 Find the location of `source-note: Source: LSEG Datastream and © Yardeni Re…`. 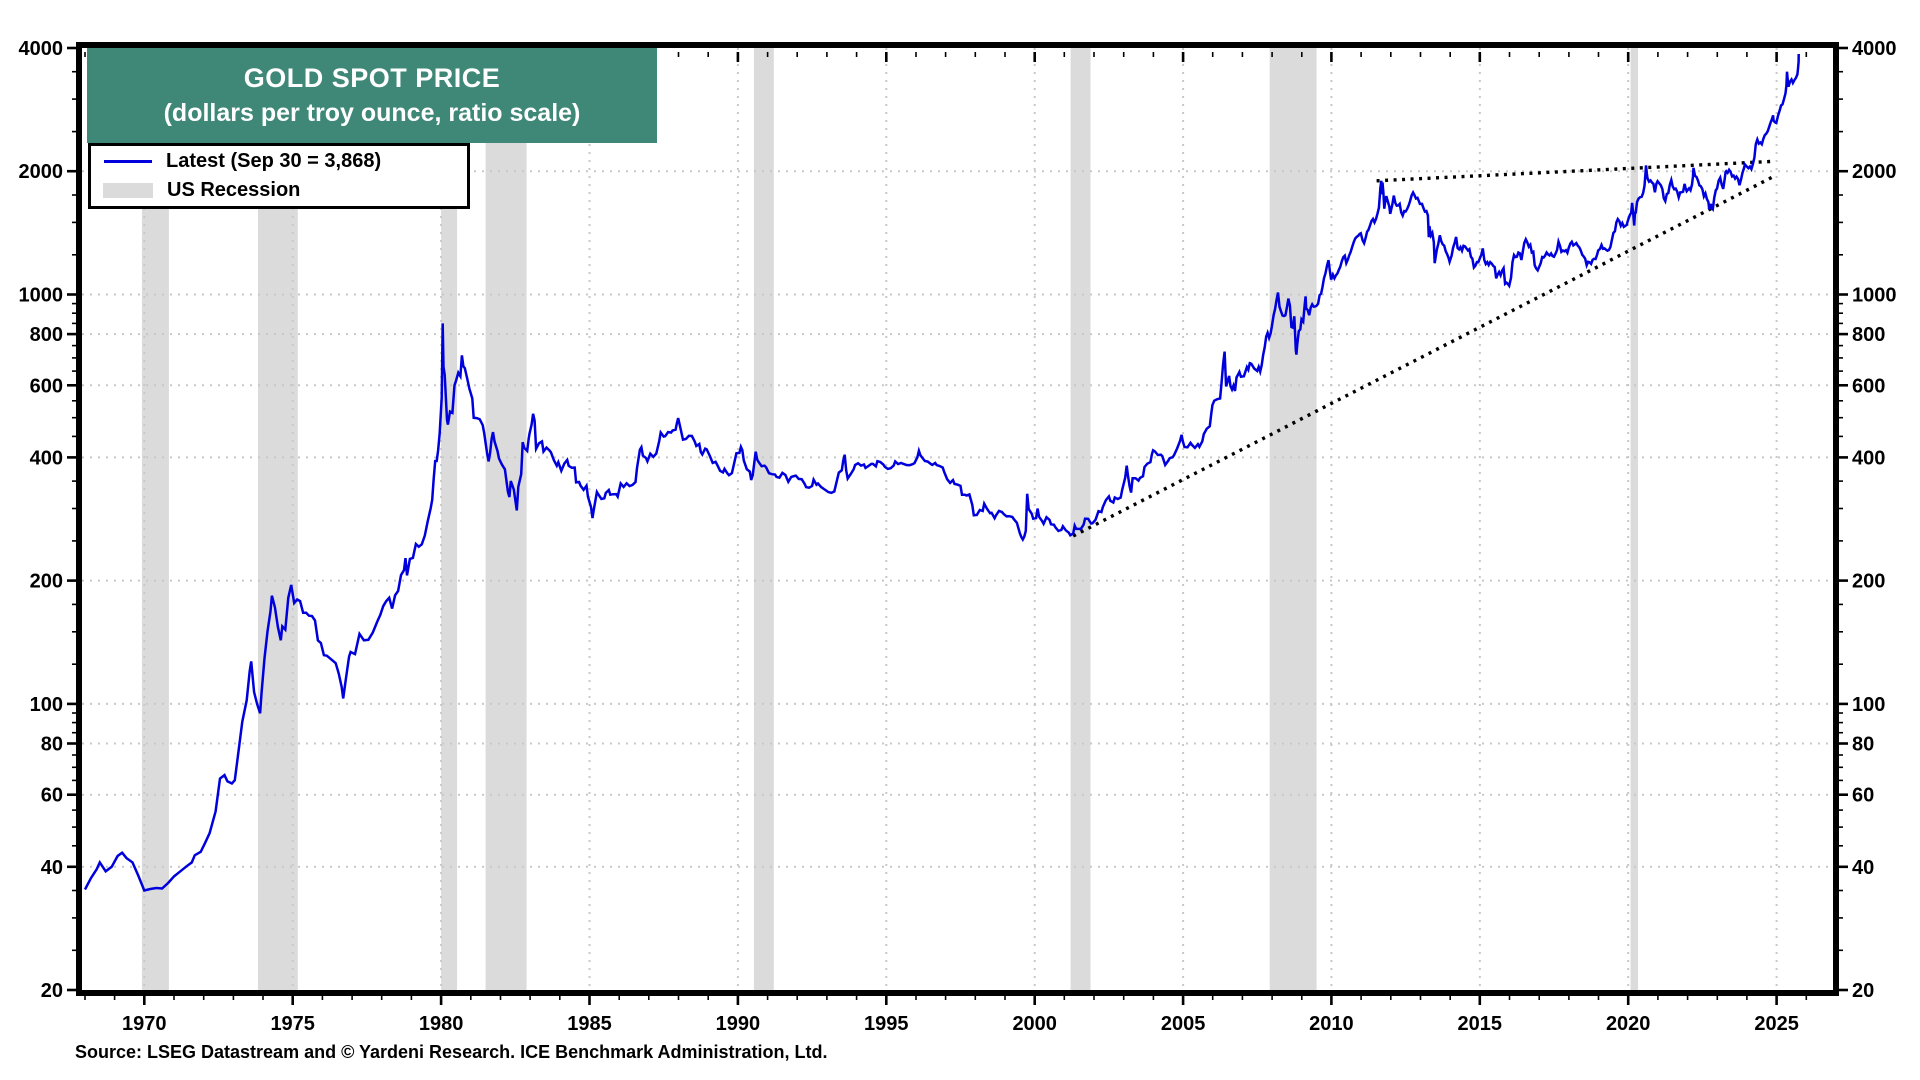

source-note: Source: LSEG Datastream and © Yardeni Re… is located at coordinates (451, 1052).